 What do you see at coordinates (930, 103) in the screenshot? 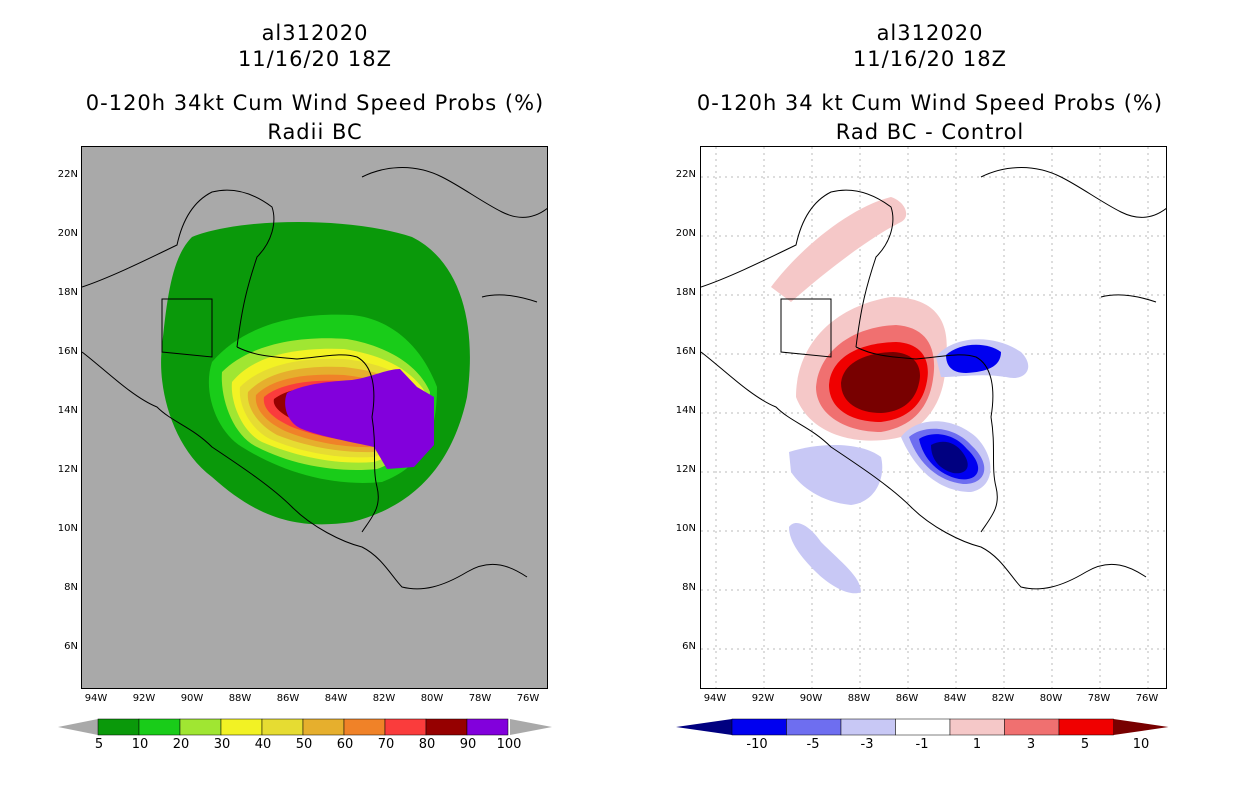
I see `right-title: 0-120h 34 kt Cum Wind Speed Probs (%)` at bounding box center [930, 103].